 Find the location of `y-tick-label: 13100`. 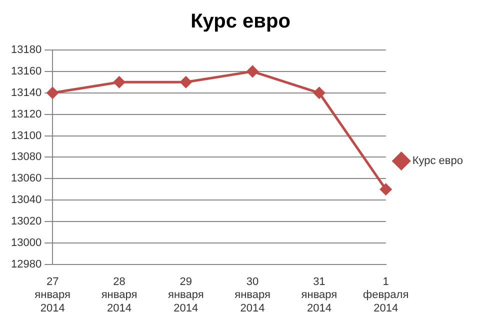

y-tick-label: 13100 is located at coordinates (26, 136).